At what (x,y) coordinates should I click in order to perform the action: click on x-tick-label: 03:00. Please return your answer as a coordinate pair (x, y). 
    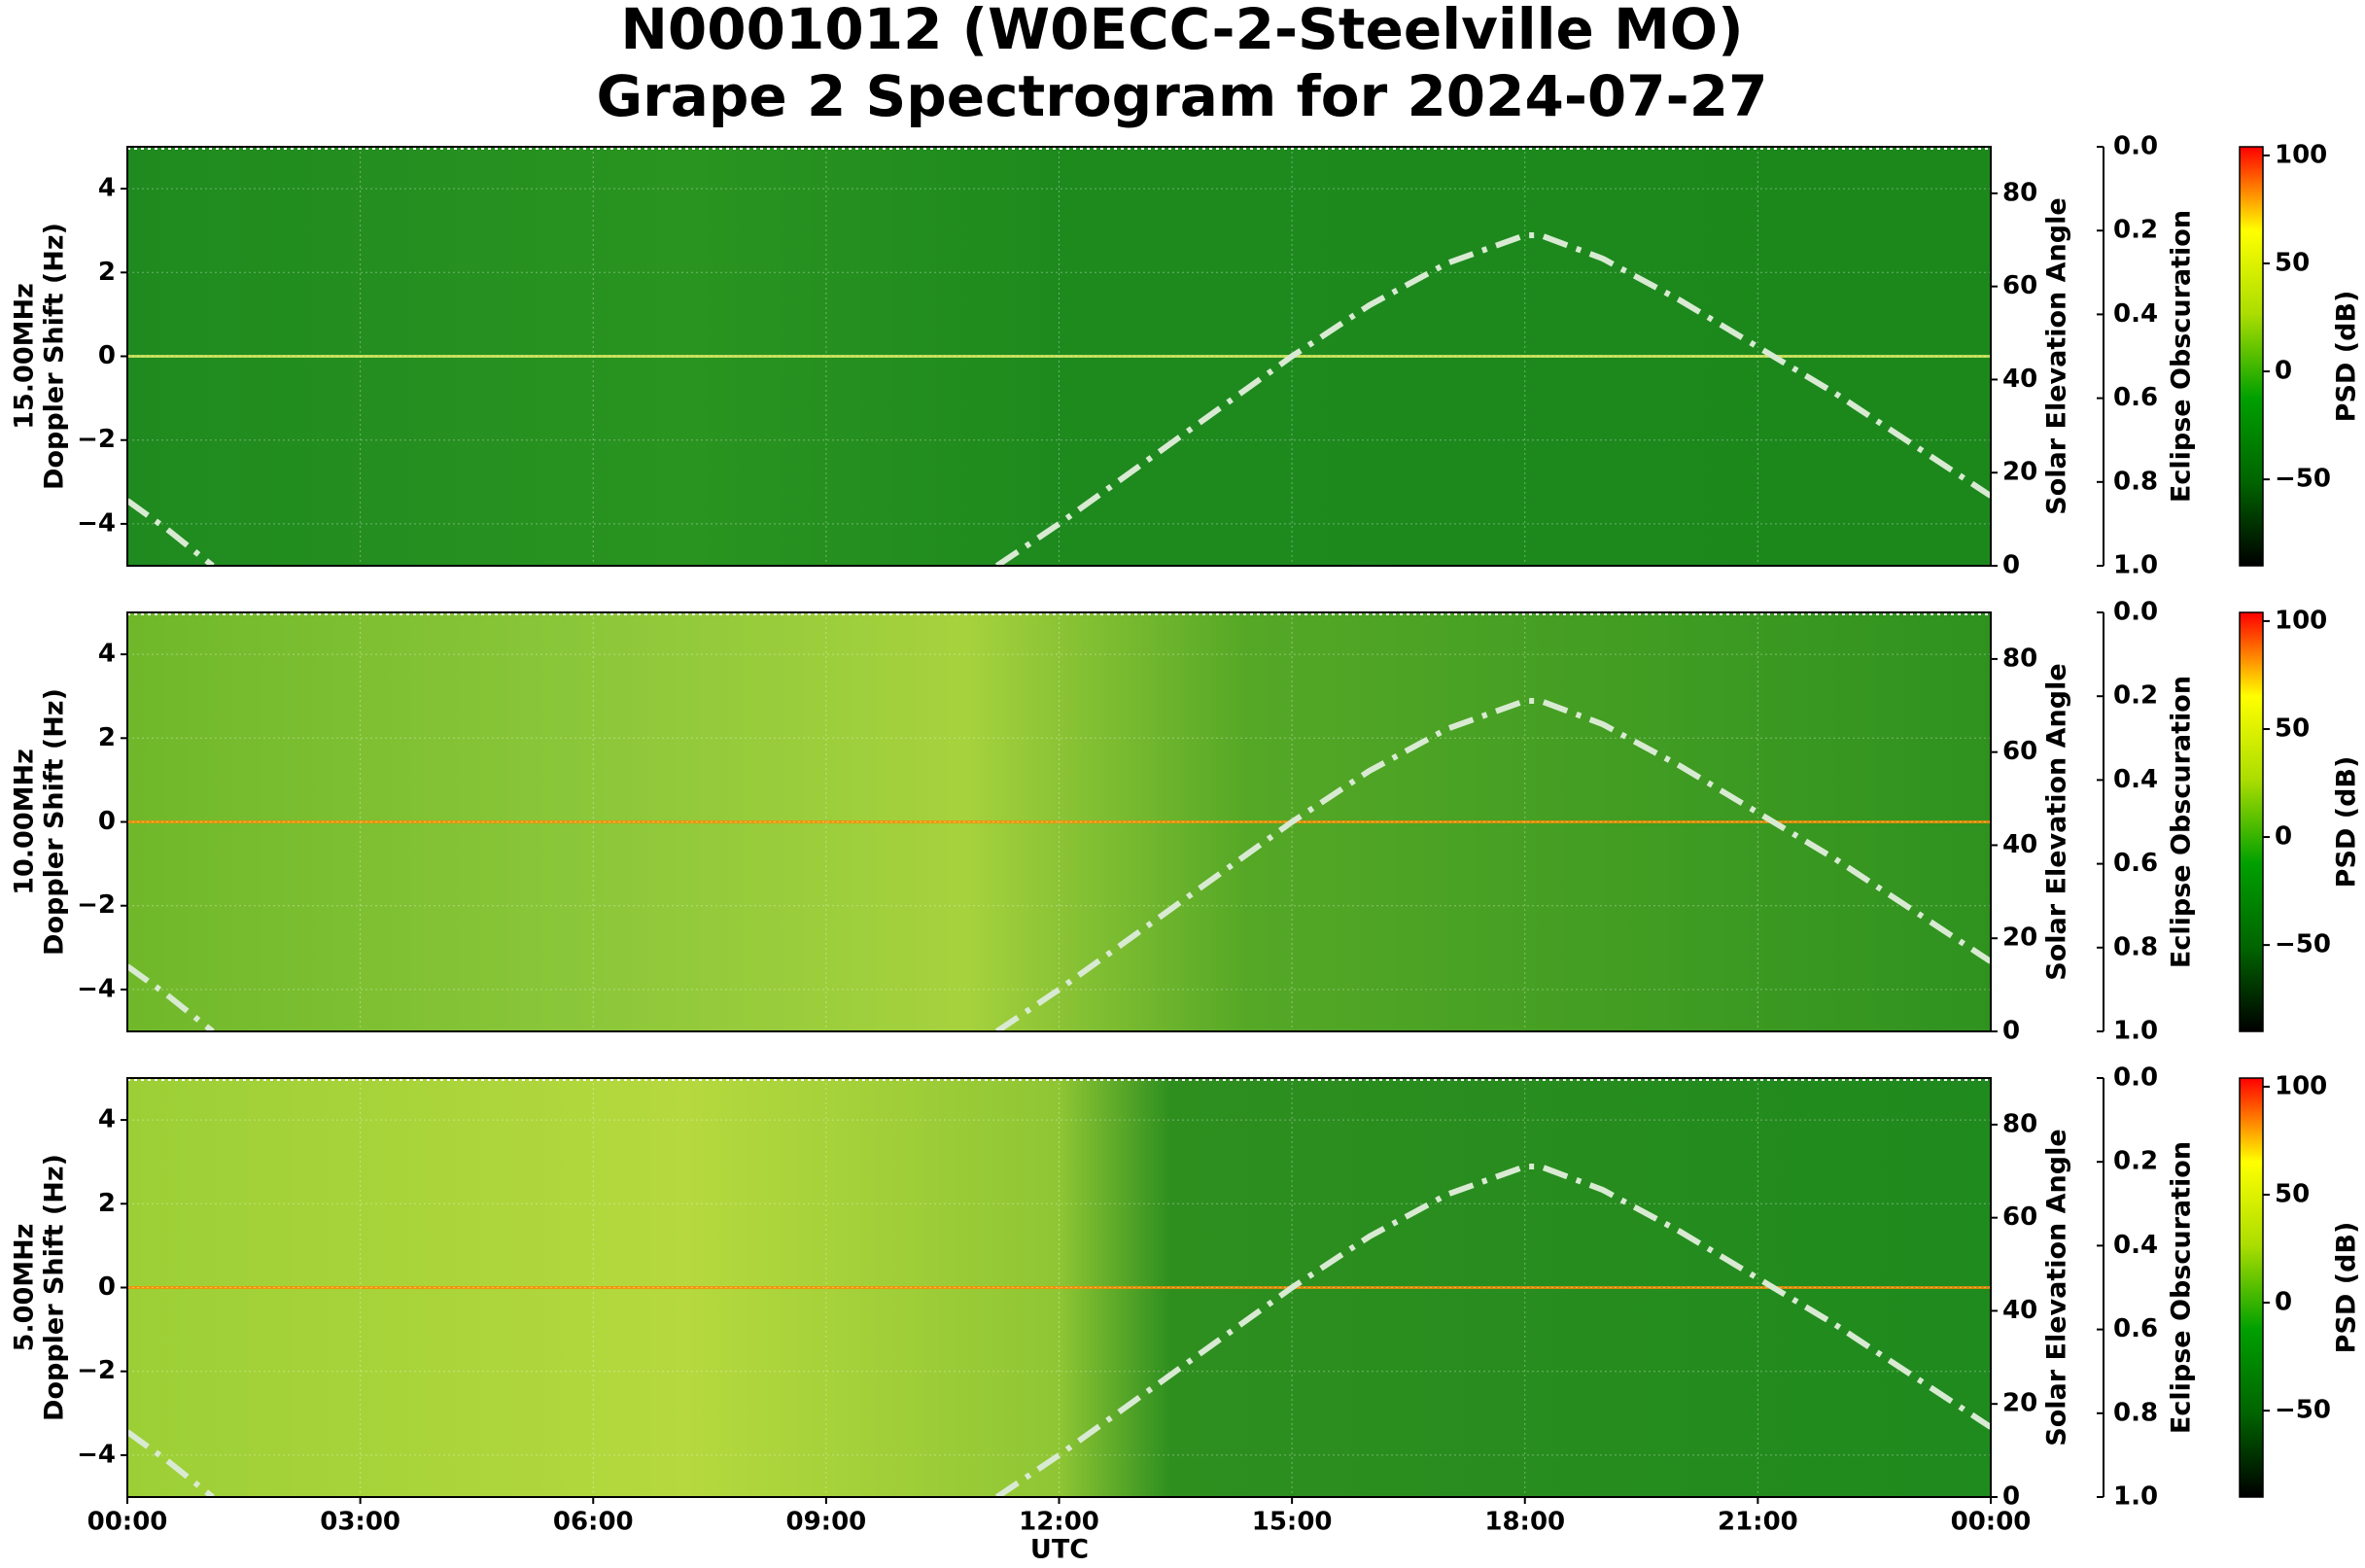
    Looking at the image, I should click on (360, 1522).